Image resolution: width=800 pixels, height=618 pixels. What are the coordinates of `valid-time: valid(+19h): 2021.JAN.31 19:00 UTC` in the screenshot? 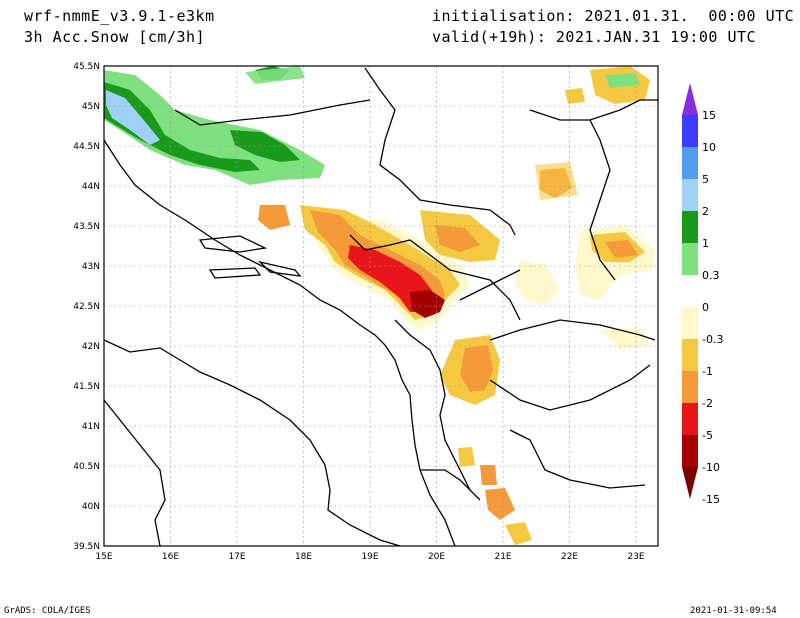 It's located at (594, 37).